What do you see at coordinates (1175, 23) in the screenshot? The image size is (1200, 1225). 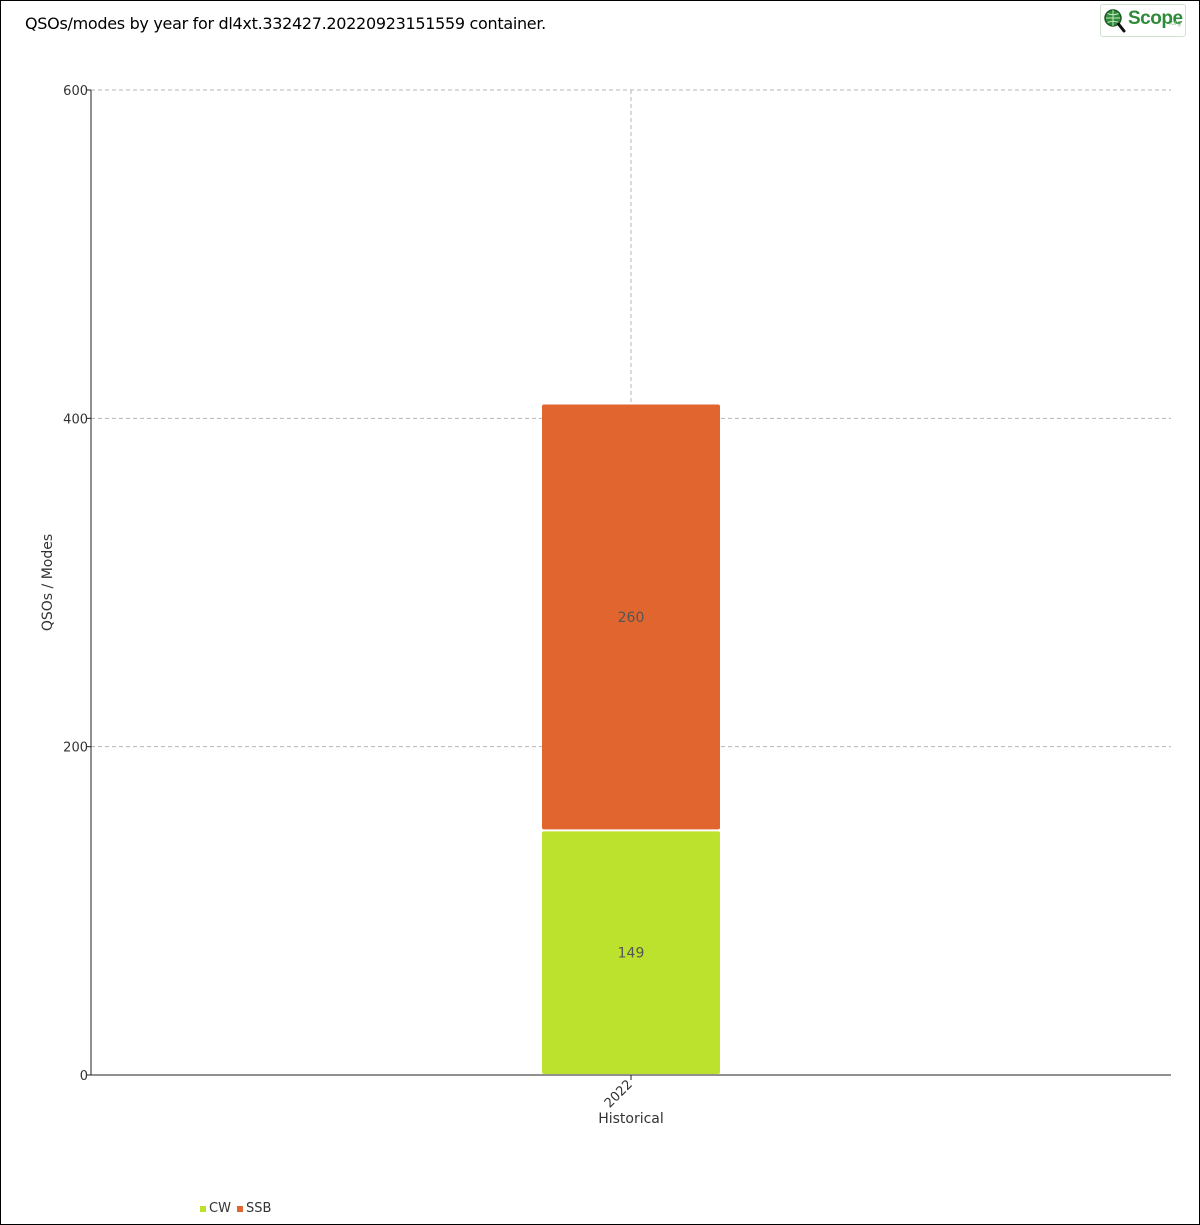 I see `logo-suffix: .org` at bounding box center [1175, 23].